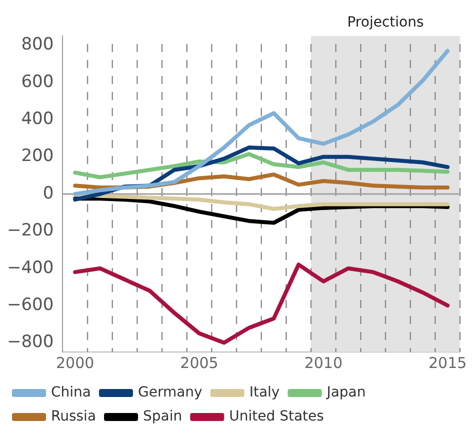 Image resolution: width=474 pixels, height=434 pixels. What do you see at coordinates (73, 416) in the screenshot?
I see `legend-label: Russia` at bounding box center [73, 416].